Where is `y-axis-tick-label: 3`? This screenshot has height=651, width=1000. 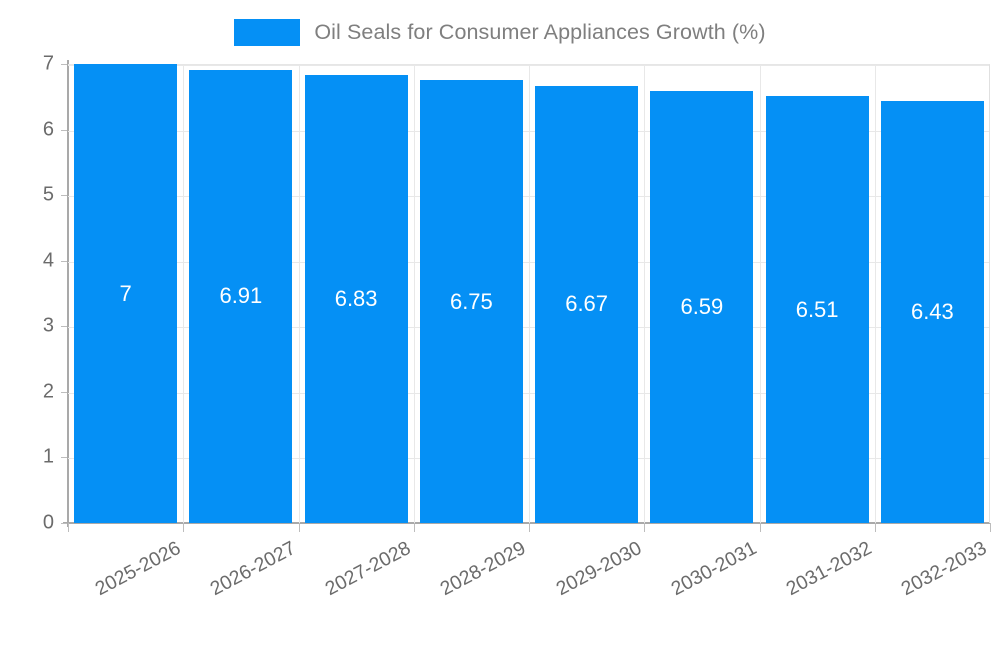
y-axis-tick-label: 3 is located at coordinates (48, 325).